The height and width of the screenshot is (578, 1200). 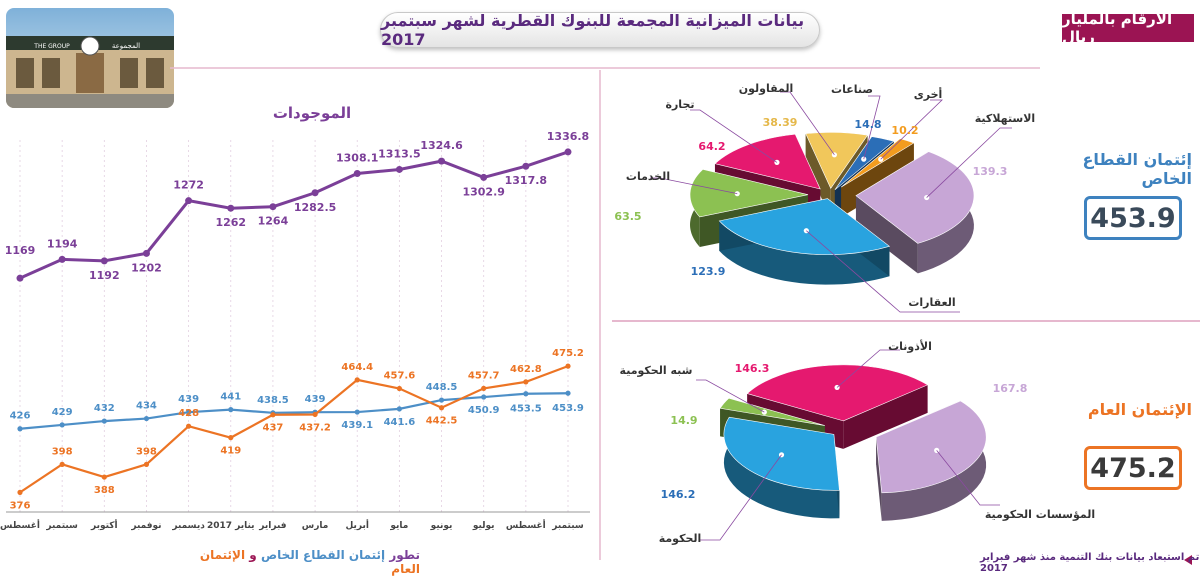 What do you see at coordinates (484, 410) in the screenshot?
I see `private-credit-value-label: 450.9` at bounding box center [484, 410].